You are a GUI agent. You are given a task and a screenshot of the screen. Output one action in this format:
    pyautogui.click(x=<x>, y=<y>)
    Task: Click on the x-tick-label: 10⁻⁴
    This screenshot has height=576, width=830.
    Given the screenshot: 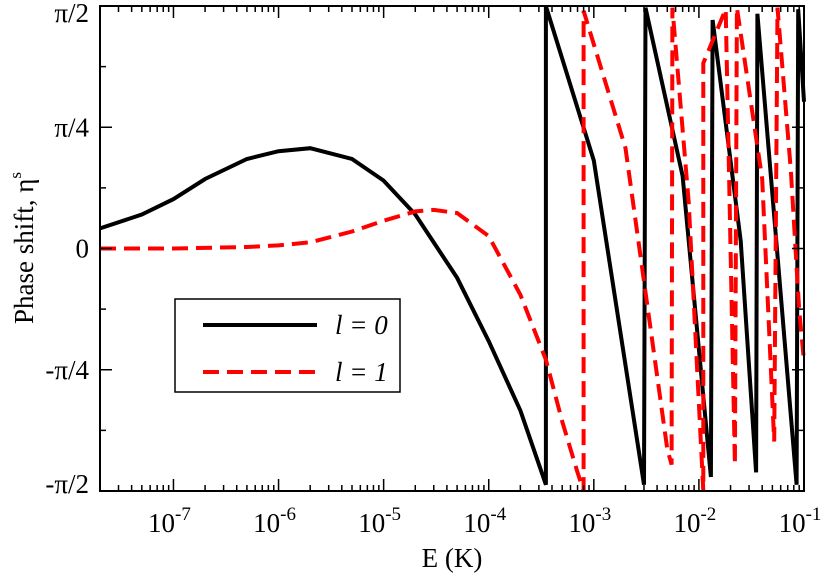 What is the action you would take?
    pyautogui.click(x=484, y=521)
    